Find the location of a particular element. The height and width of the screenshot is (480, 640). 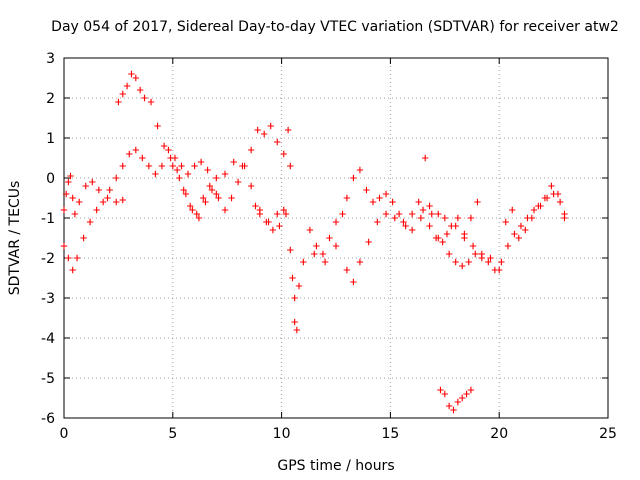

y-axis-label: SDTVAR / TECUs is located at coordinates (15, 238).